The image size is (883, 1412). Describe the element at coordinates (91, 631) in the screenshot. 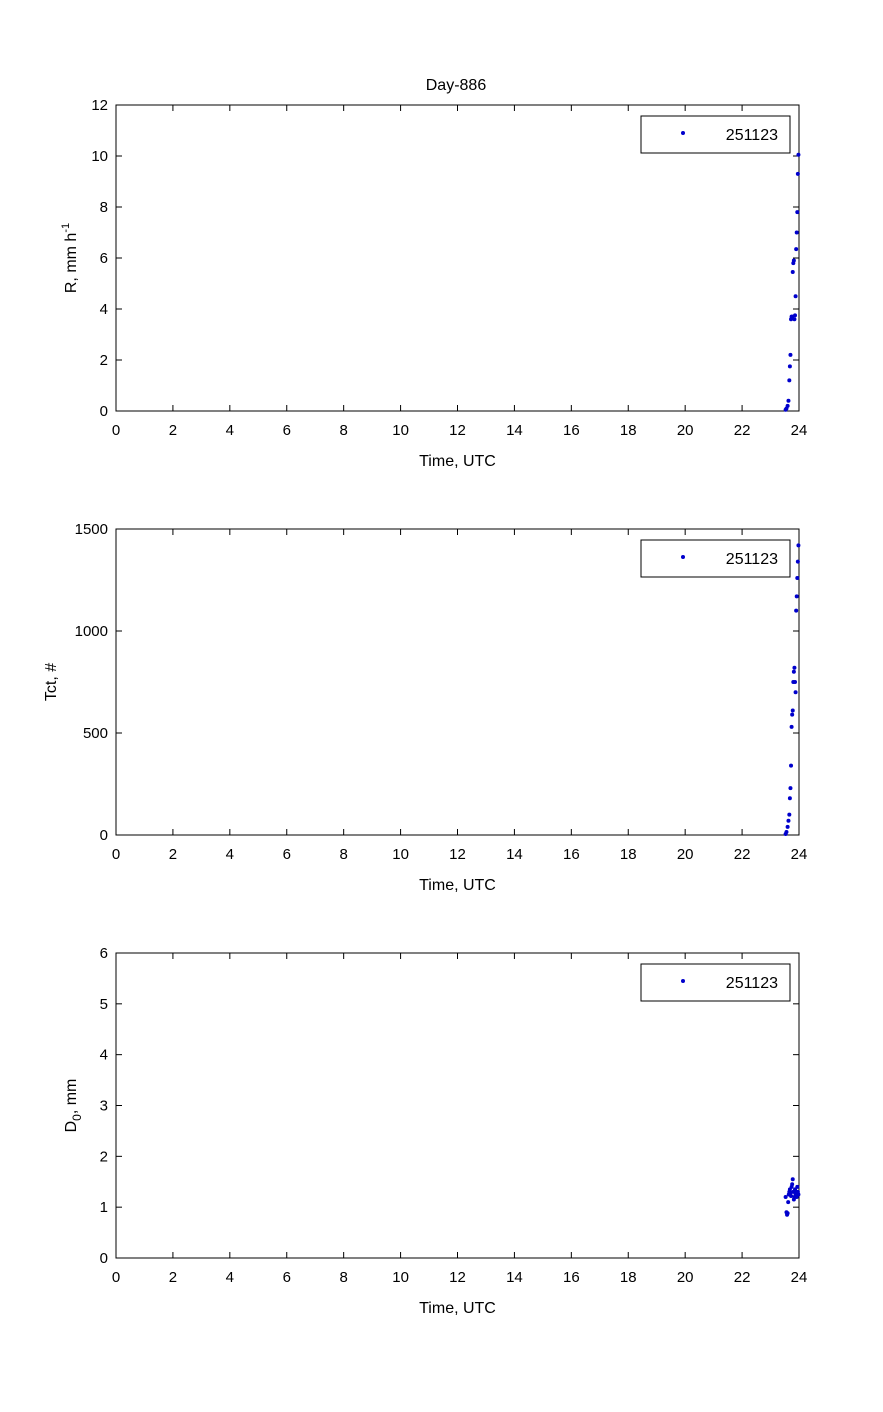

I see `y-tick-label: 1000` at that location.